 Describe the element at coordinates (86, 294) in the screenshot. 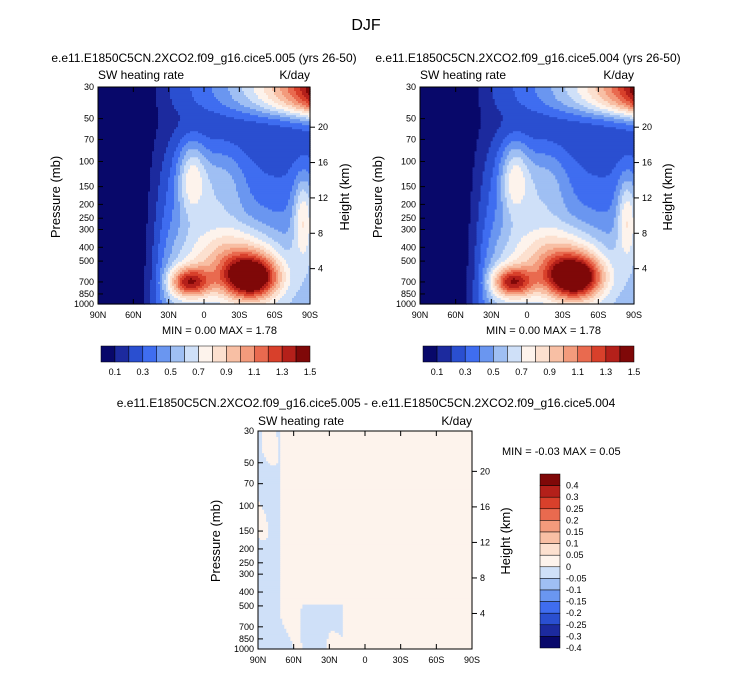

I see `y-tick-label: 850` at that location.